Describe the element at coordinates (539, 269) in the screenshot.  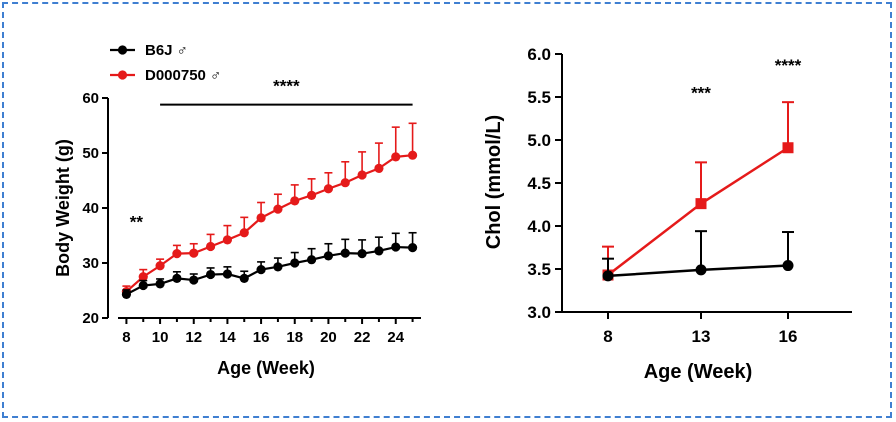
I see `y-tick-label: 3.5` at that location.